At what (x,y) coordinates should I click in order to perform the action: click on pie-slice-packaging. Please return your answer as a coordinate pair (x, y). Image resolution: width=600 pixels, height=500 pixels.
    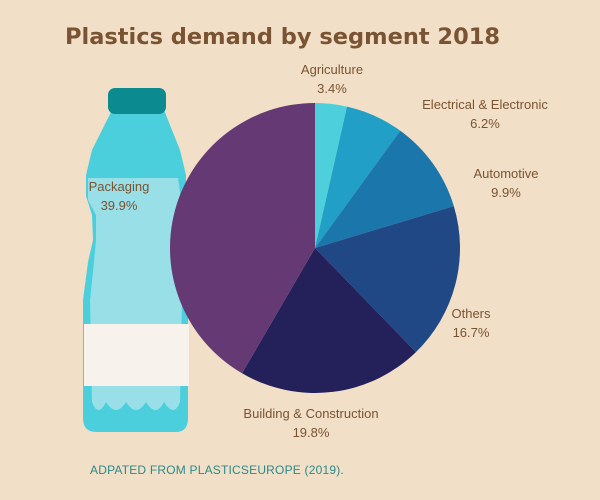
    Looking at the image, I should click on (242, 238).